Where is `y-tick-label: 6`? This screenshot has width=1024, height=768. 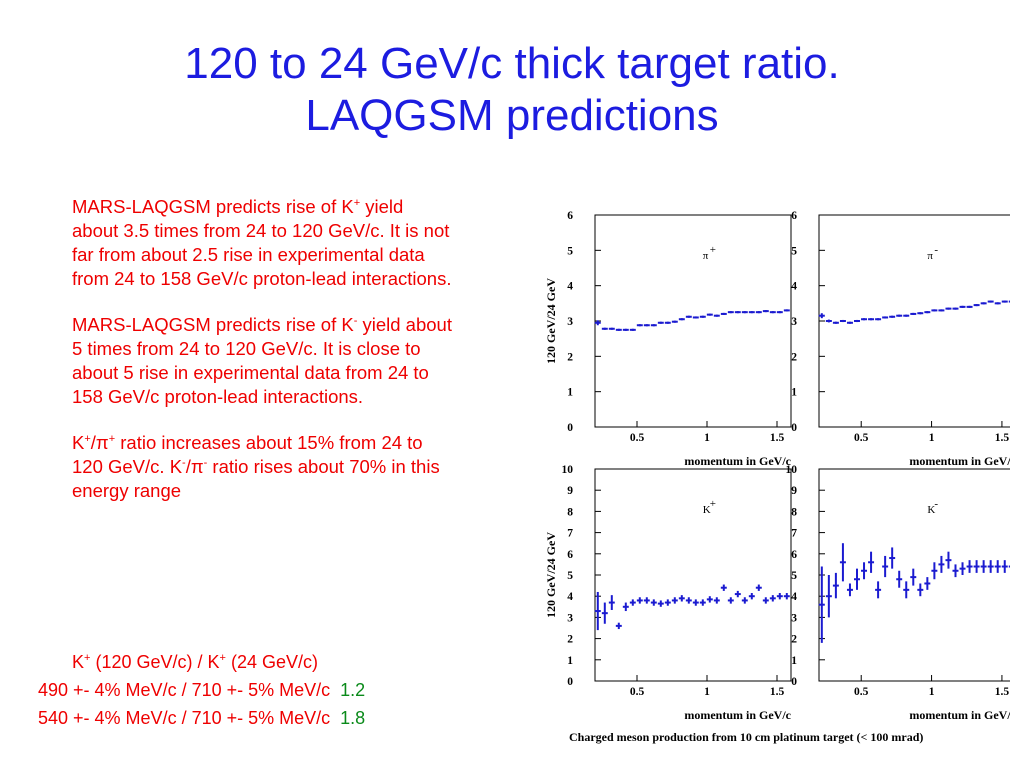
y-tick-label: 6 is located at coordinates (570, 216).